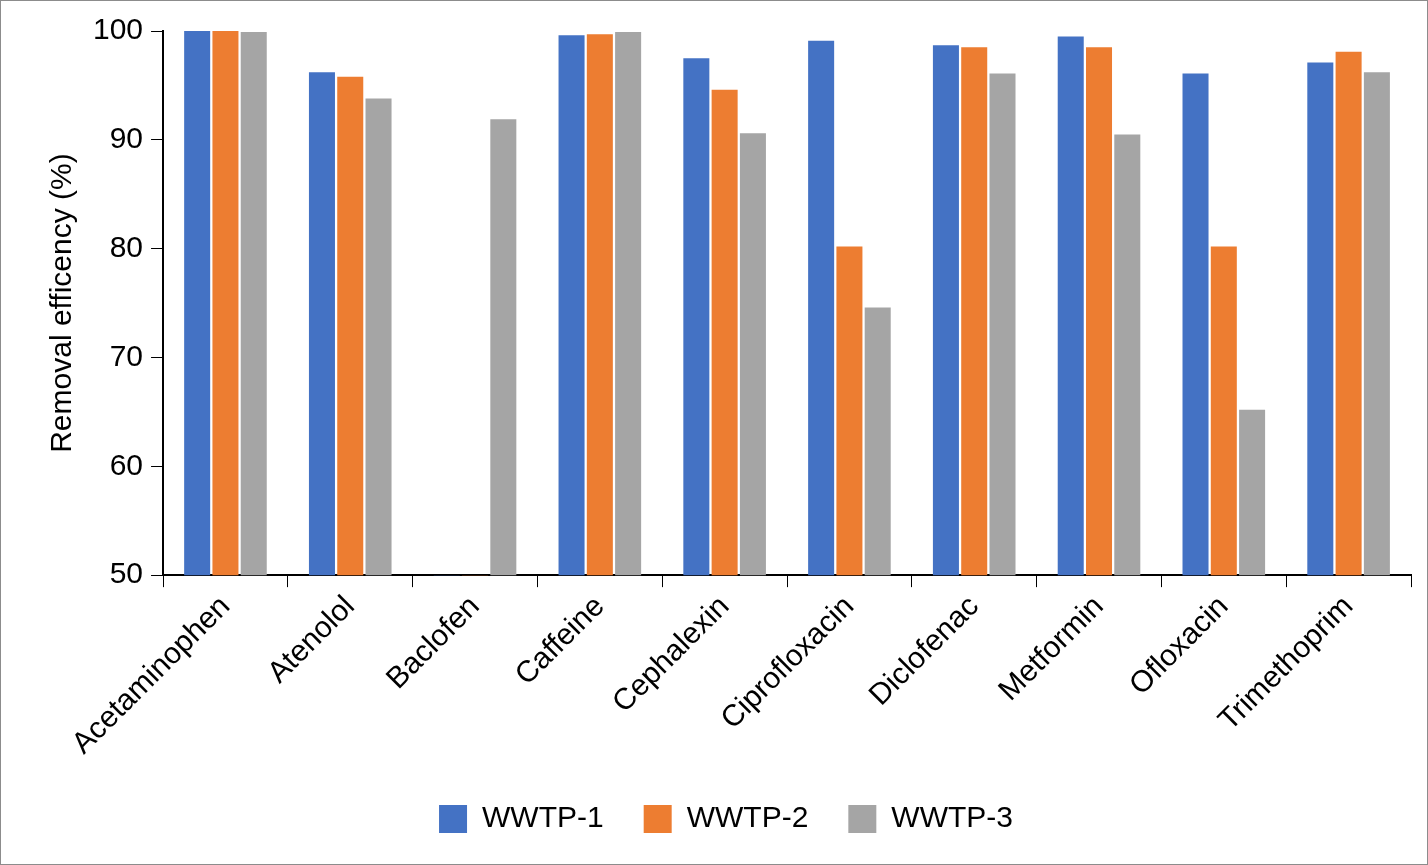  I want to click on y-tick-label: 100, so click(118, 29).